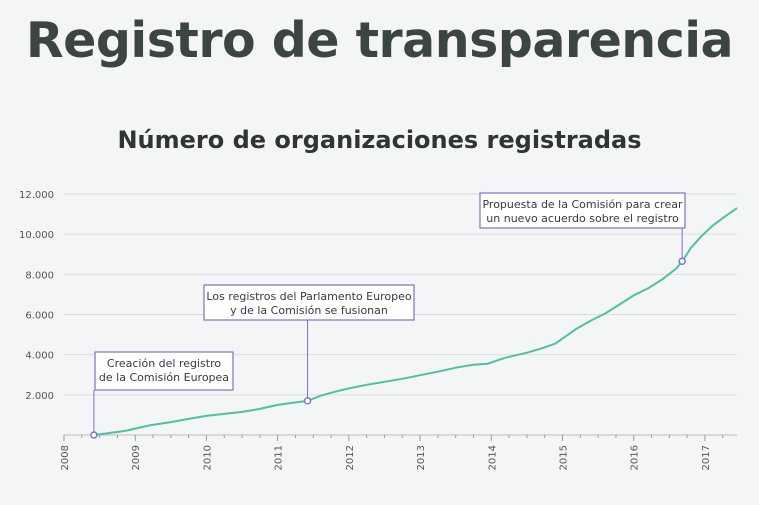 The width and height of the screenshot is (759, 505). Describe the element at coordinates (582, 218) in the screenshot. I see `annotation-text: un nuevo acuerdo sobre el registro` at that location.